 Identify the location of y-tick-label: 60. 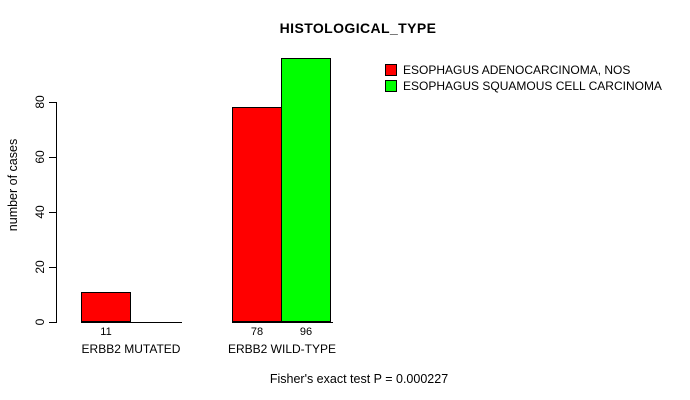
(40, 157).